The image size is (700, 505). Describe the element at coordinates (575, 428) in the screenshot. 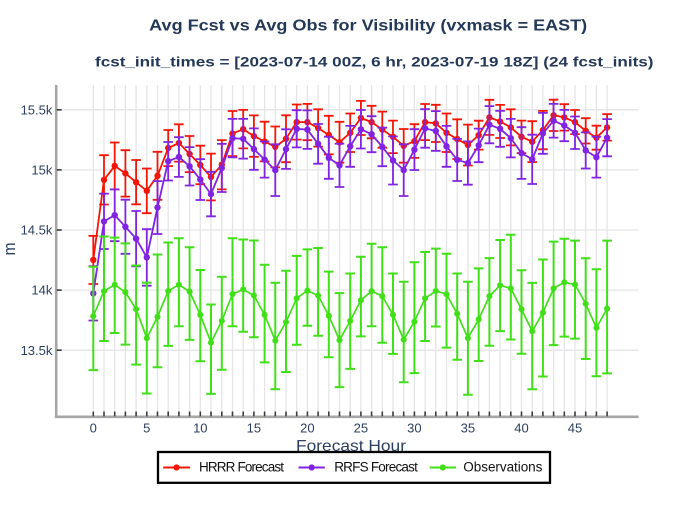

I see `svg-text: 45` at that location.